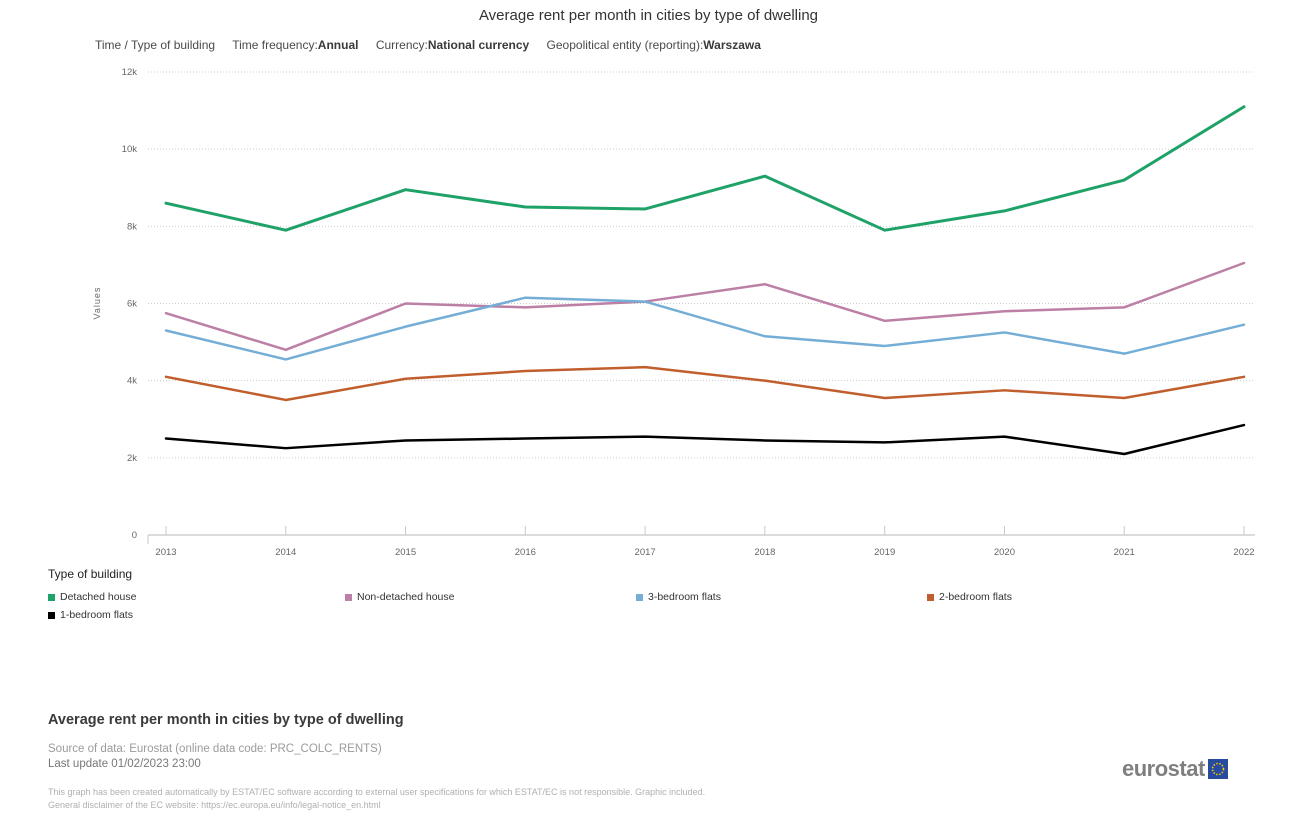  I want to click on legend-item: 1-bedroom flats, so click(196, 615).